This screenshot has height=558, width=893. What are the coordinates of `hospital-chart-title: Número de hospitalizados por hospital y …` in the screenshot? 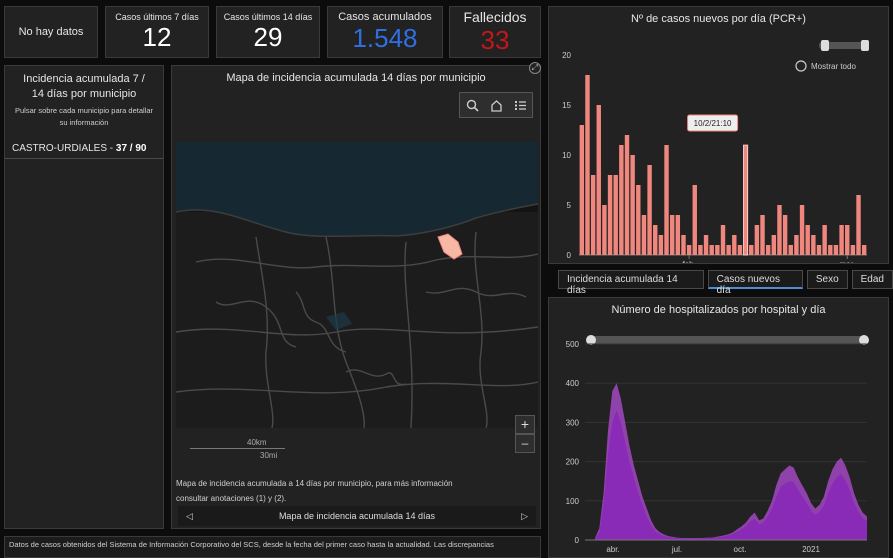 It's located at (718, 310).